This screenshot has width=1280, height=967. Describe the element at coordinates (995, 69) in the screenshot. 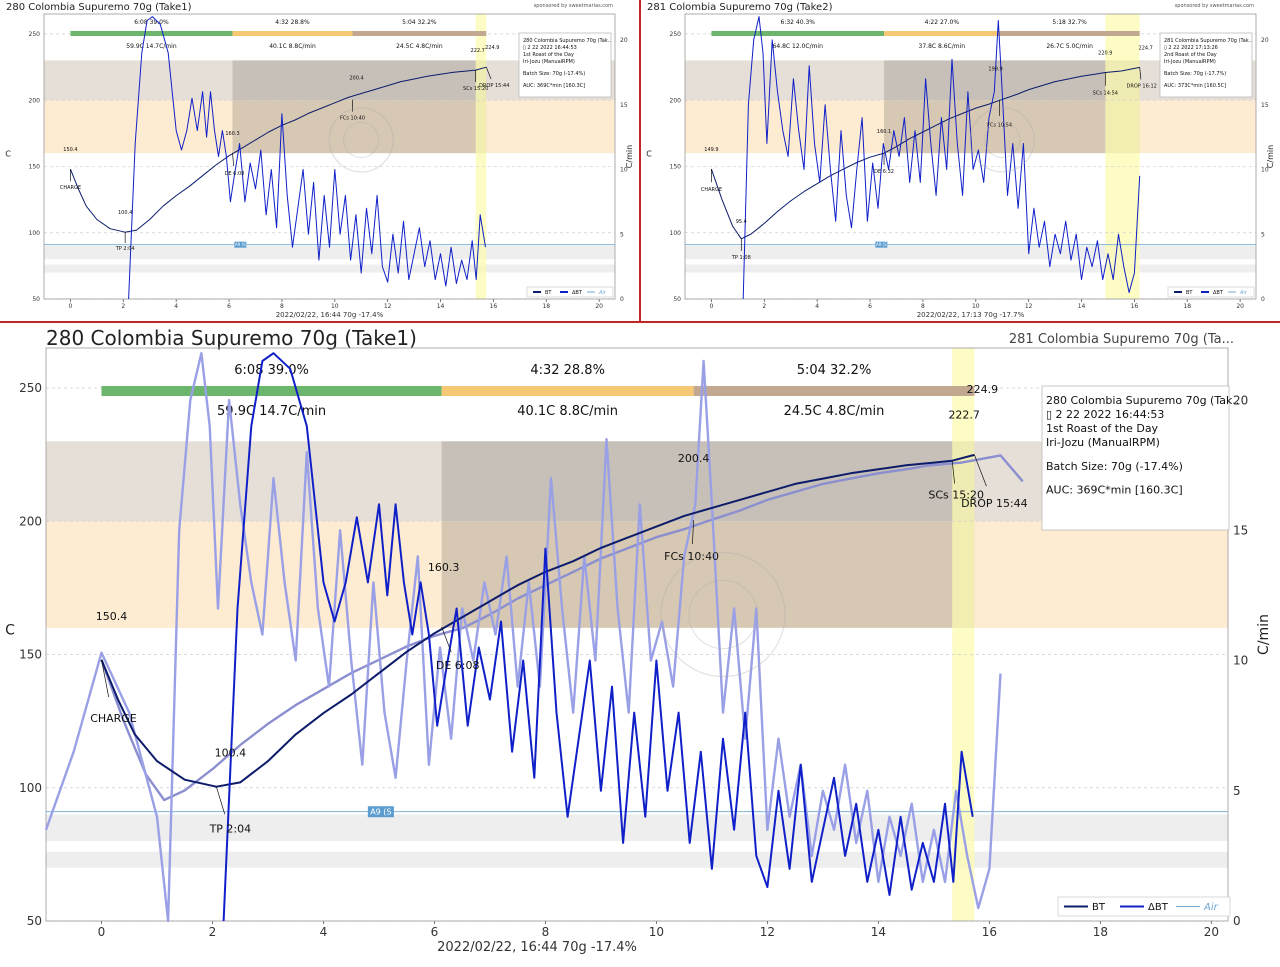

I see `event-value: 199.9` at that location.